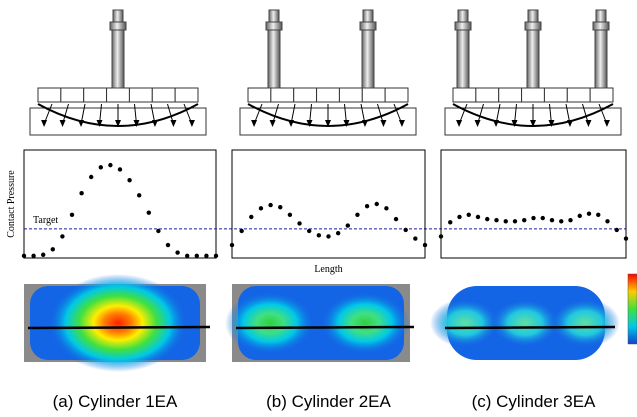 Image resolution: width=637 pixels, height=417 pixels. What do you see at coordinates (45, 220) in the screenshot?
I see `target-label: Target` at bounding box center [45, 220].